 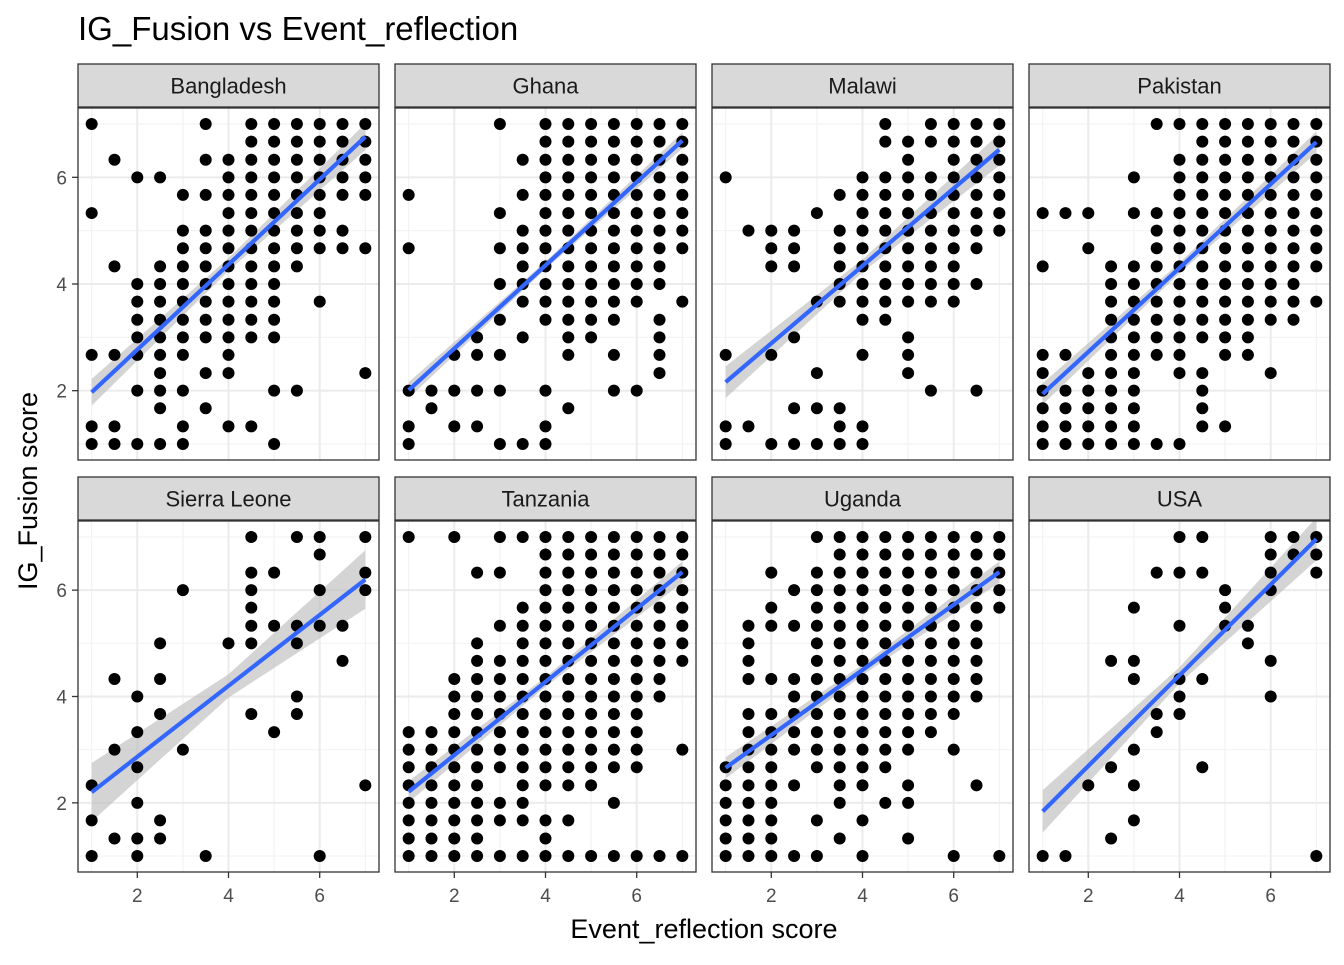 I want to click on facet-strip, so click(x=228, y=85).